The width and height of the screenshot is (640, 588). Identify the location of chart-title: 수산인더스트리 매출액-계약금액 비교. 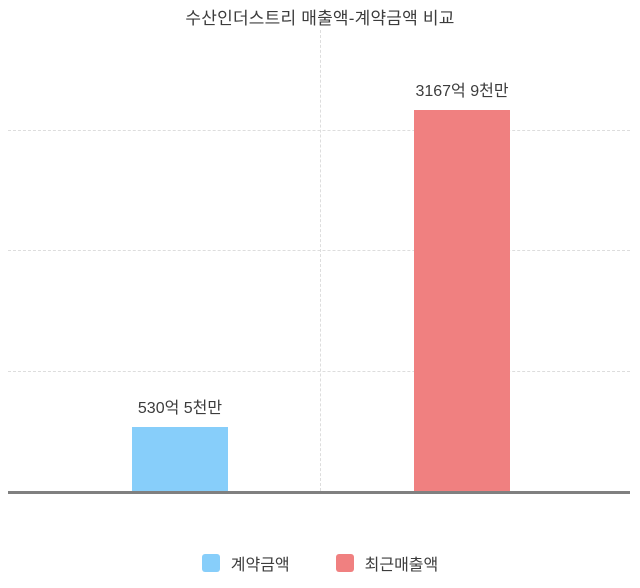
(320, 18).